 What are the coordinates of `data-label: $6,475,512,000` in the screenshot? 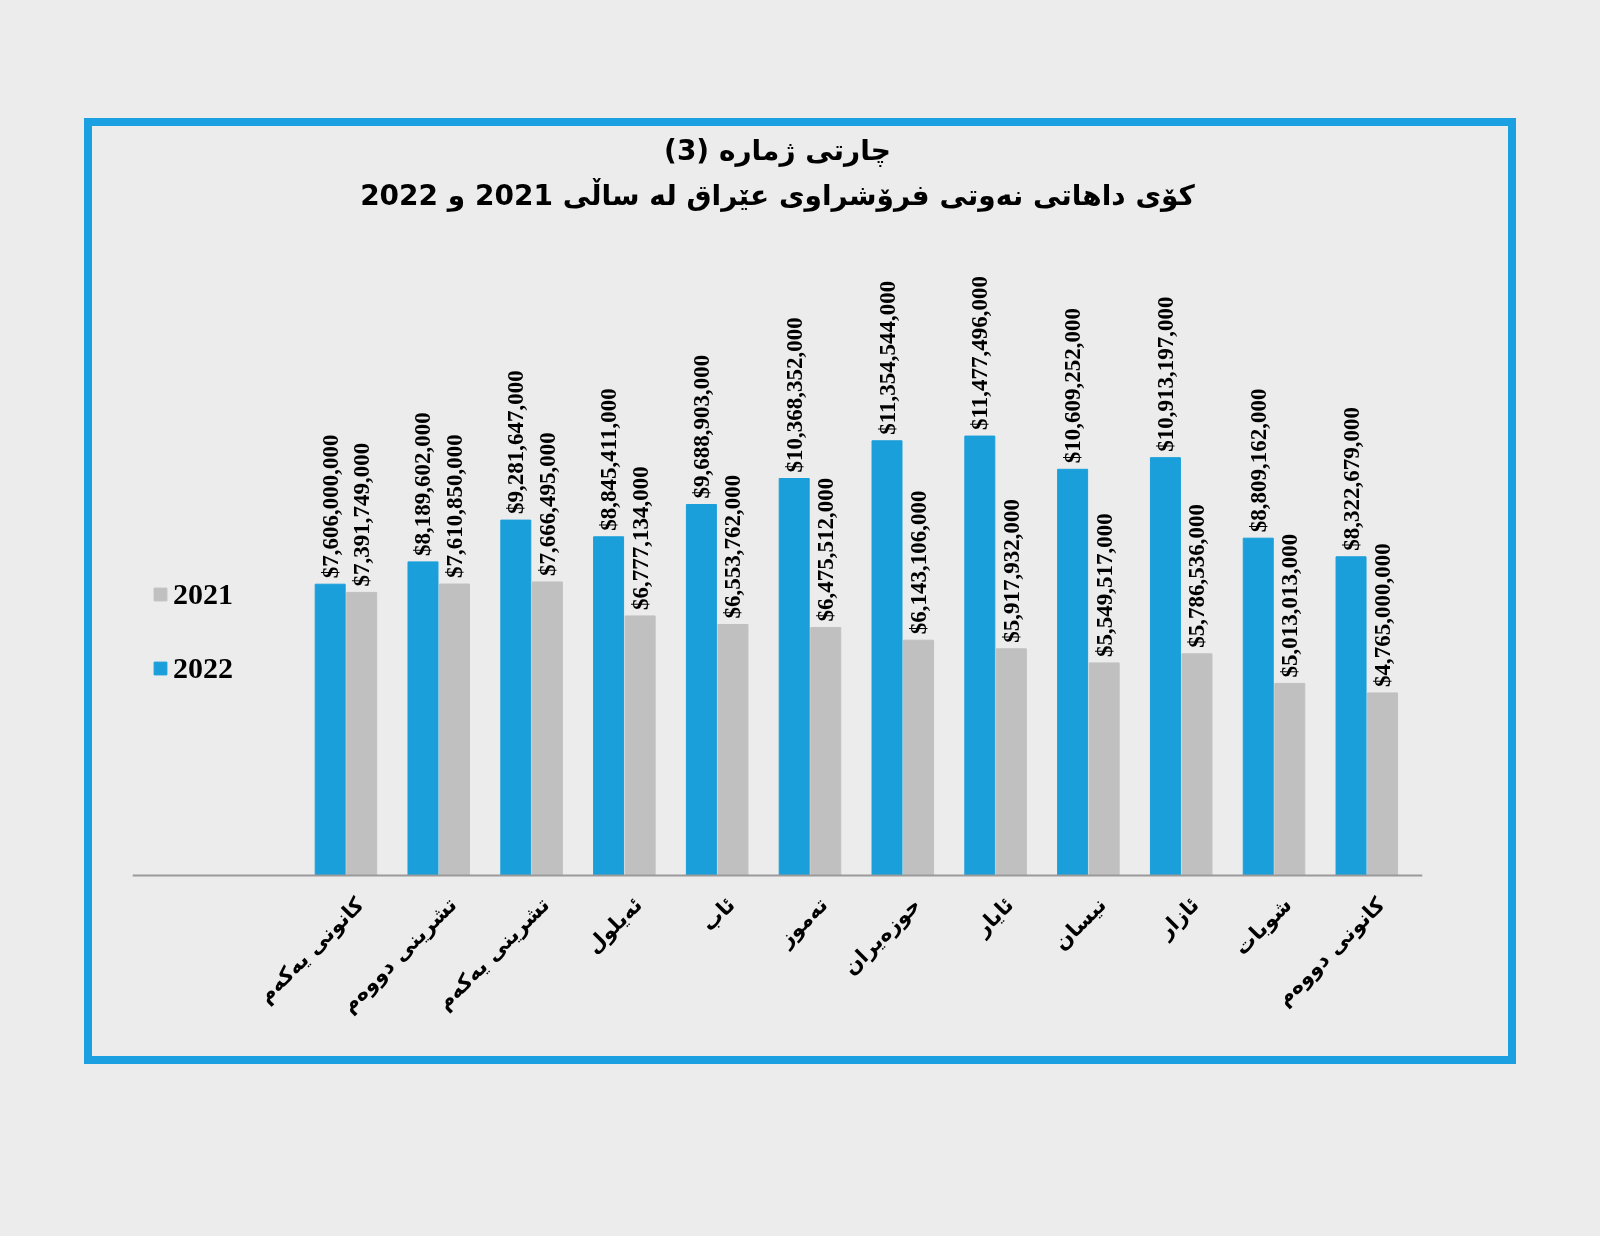 It's located at (826, 549).